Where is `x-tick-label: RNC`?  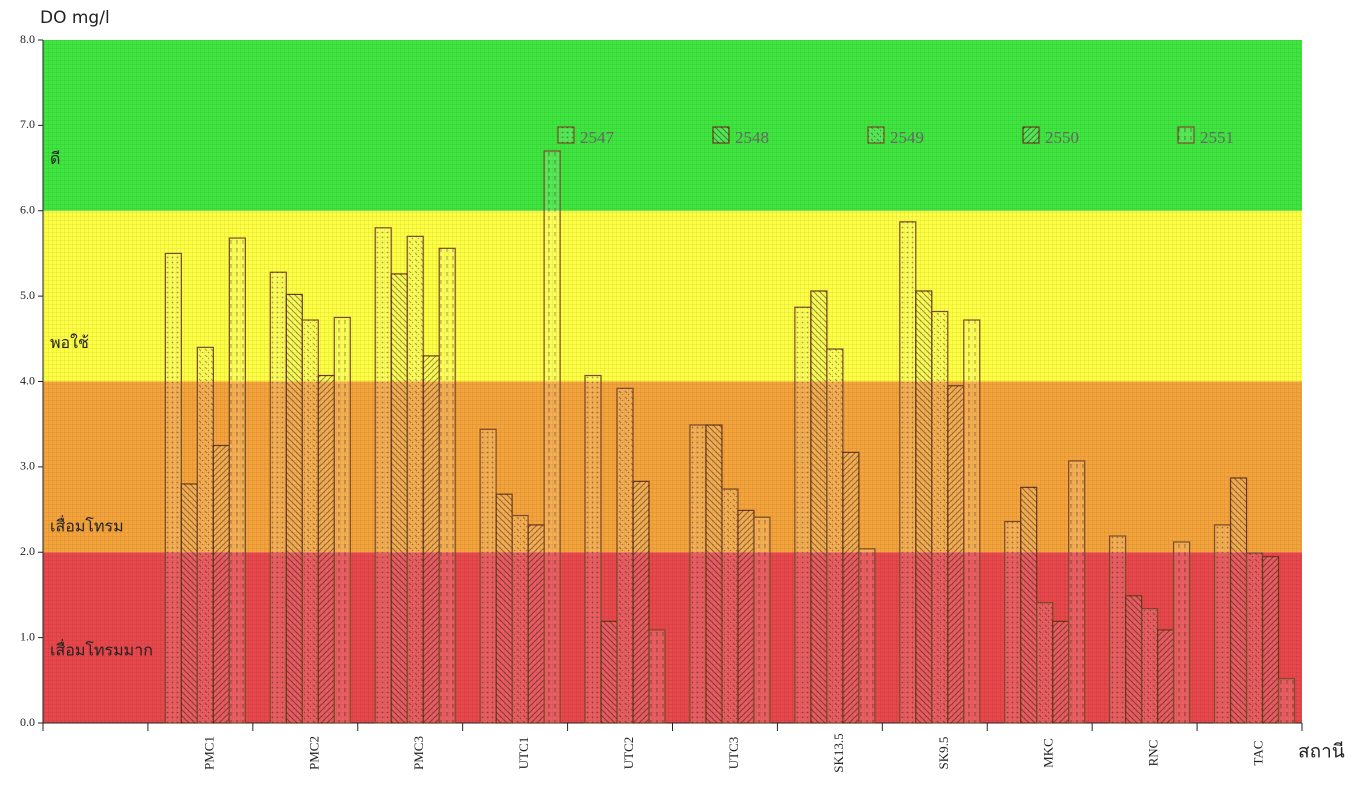
x-tick-label: RNC is located at coordinates (1153, 753).